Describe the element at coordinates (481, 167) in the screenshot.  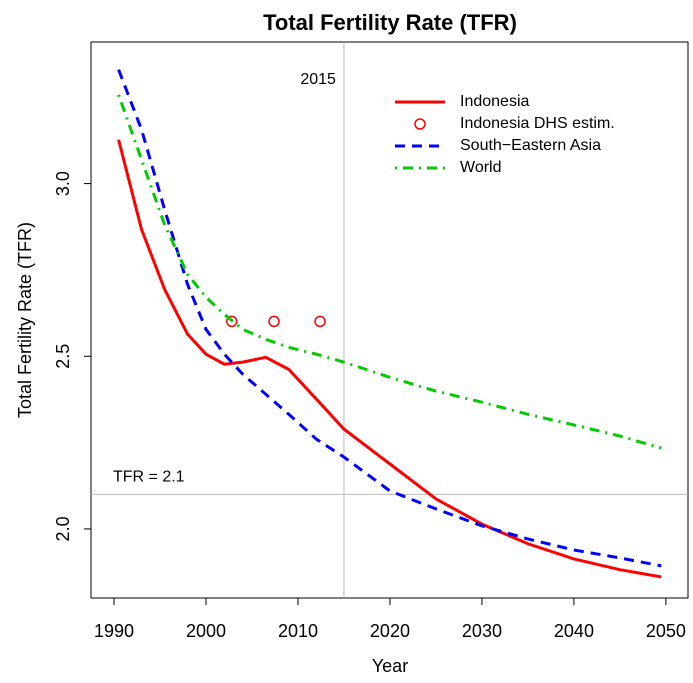
I see `legend-label: World` at that location.